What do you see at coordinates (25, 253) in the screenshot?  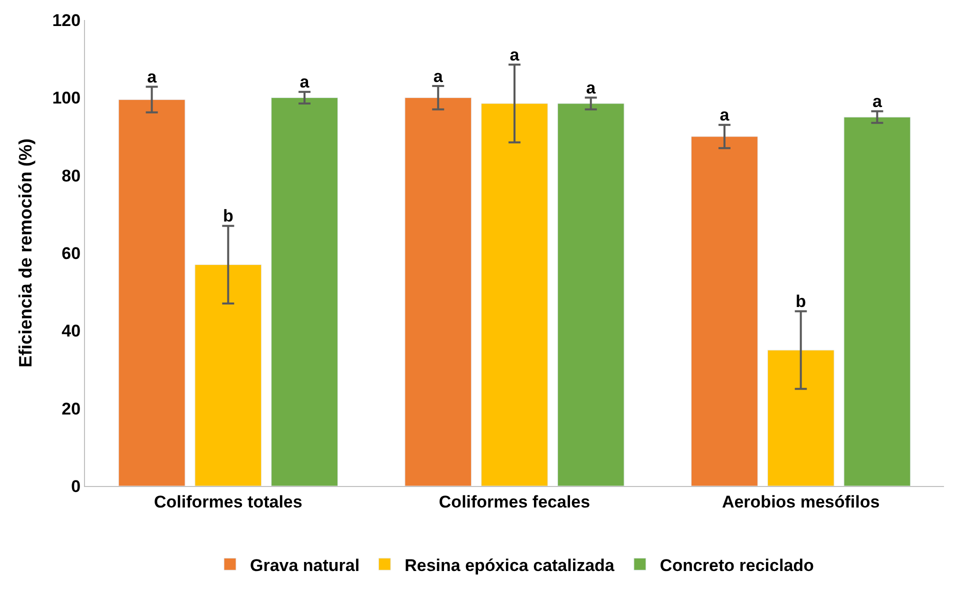 I see `y-axis-title: Eficiencia de remoción (%)` at bounding box center [25, 253].